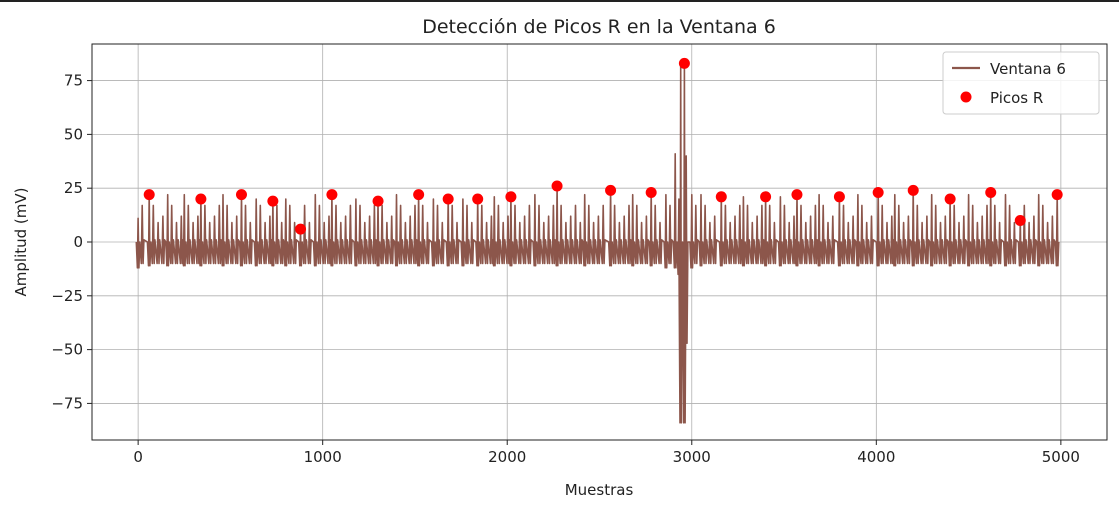  What do you see at coordinates (21, 242) in the screenshot?
I see `y-axis-label: Amplitud (mV)` at bounding box center [21, 242].